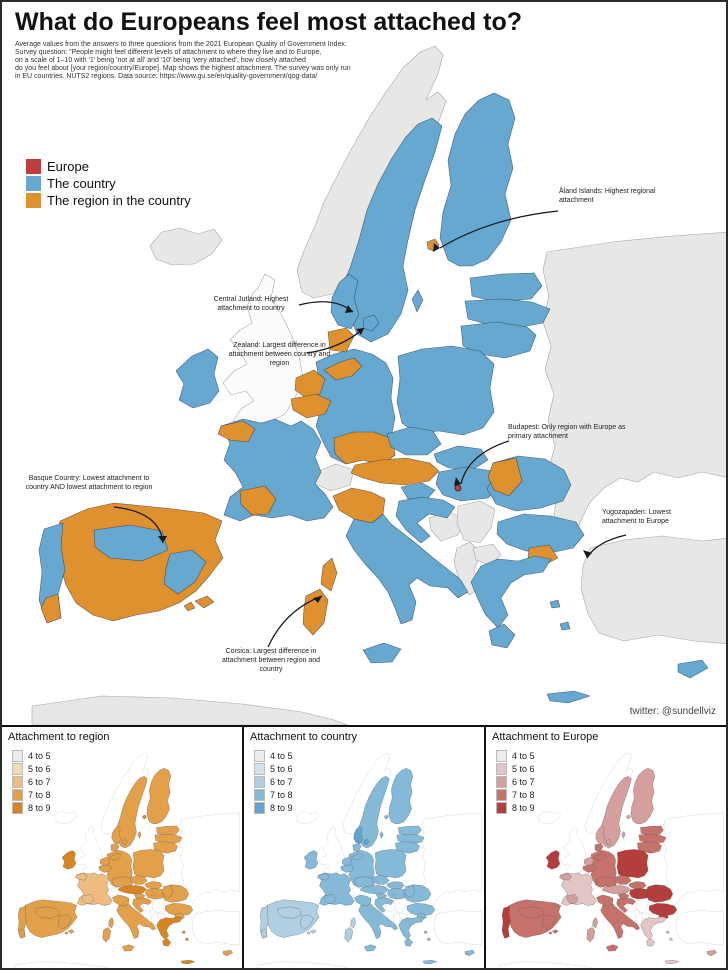 This screenshot has width=728, height=970. I want to click on map-region-italy-south, so click(620, 921).